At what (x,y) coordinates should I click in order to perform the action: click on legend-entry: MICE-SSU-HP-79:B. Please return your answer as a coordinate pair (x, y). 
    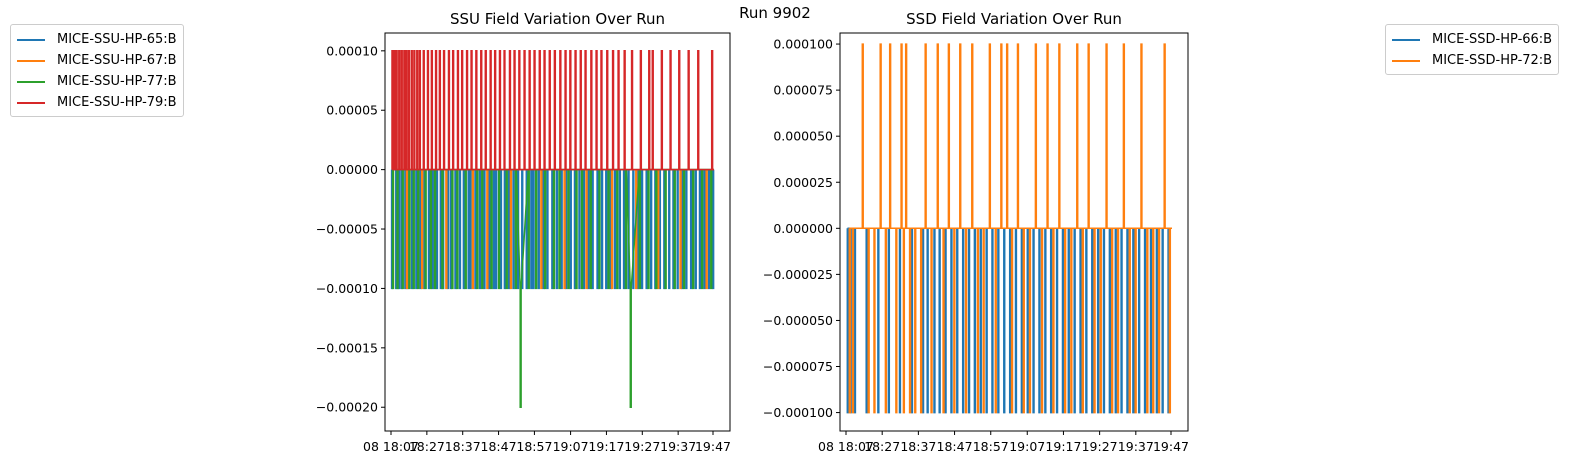
    Looking at the image, I should click on (97, 102).